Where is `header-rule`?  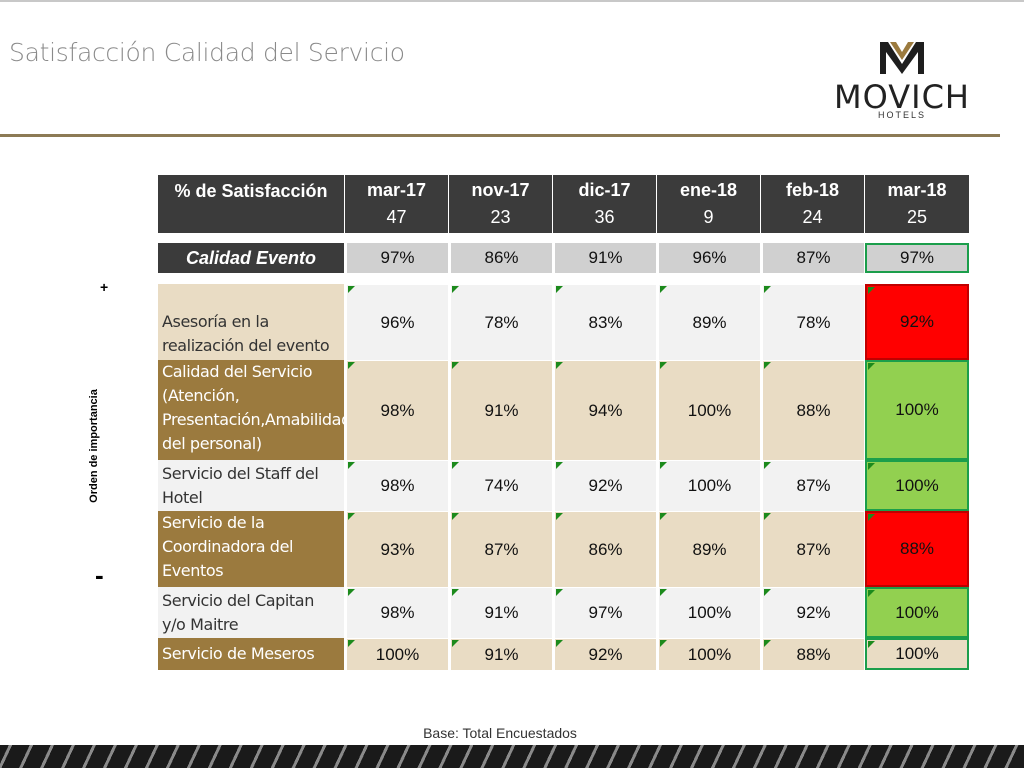
header-rule is located at coordinates (500, 135).